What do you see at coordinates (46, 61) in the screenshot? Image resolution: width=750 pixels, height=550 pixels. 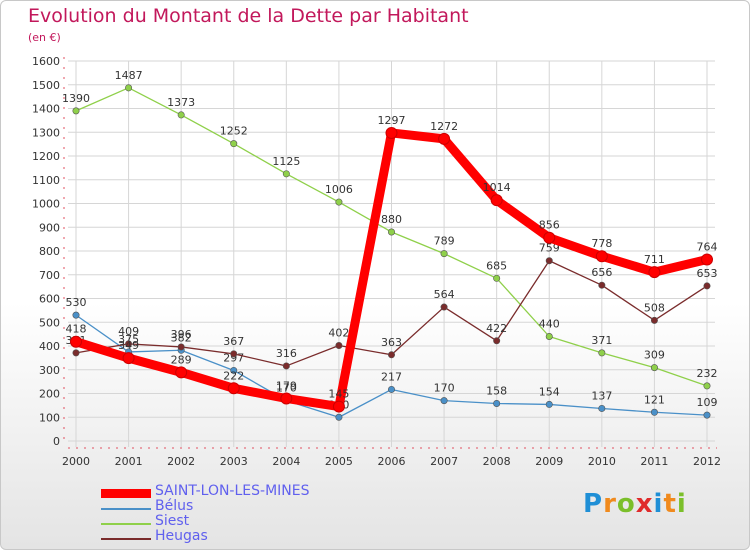 I see `y-tick-label: 1600` at bounding box center [46, 61].